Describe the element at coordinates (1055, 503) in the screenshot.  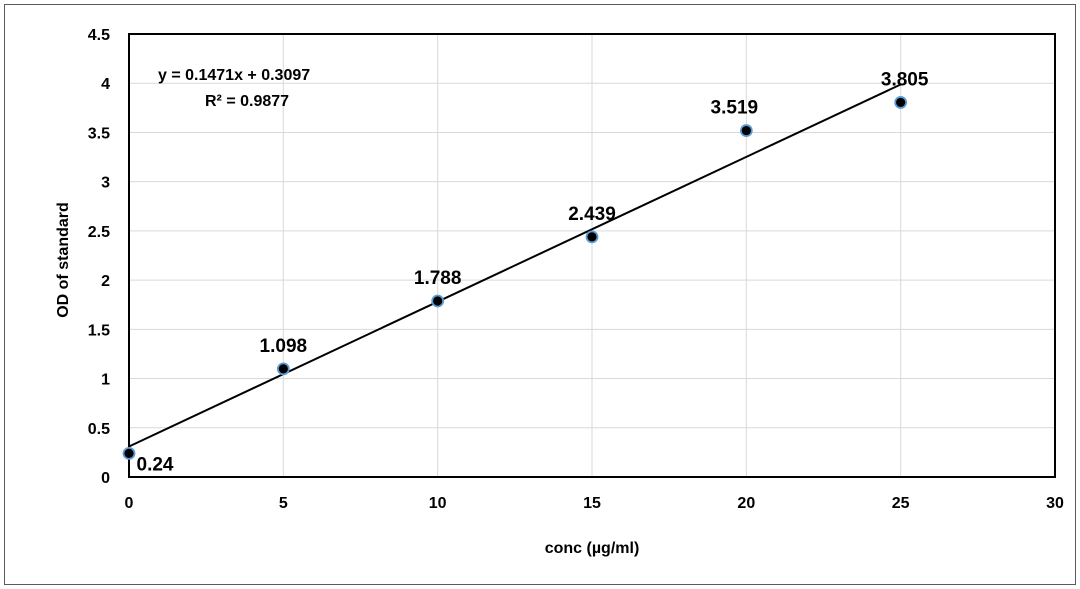
I see `x-tick-label: 30` at that location.